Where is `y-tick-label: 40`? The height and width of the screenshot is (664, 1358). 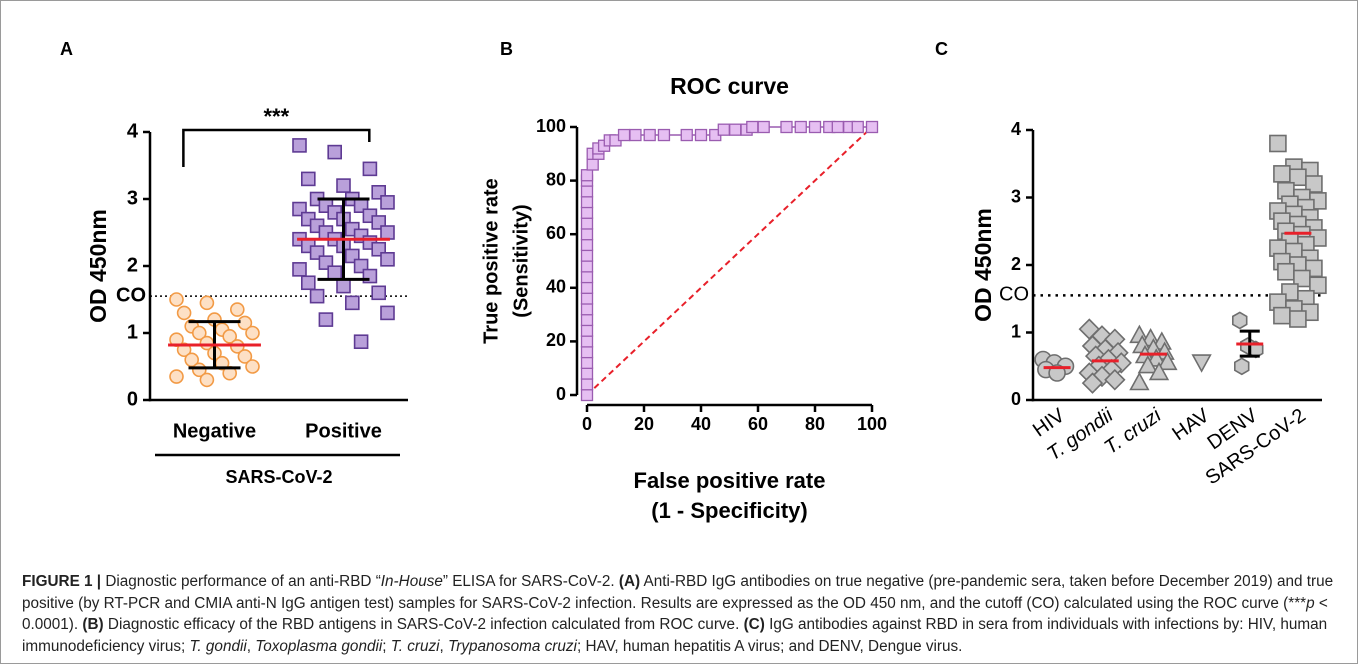
y-tick-label: 40 is located at coordinates (556, 287).